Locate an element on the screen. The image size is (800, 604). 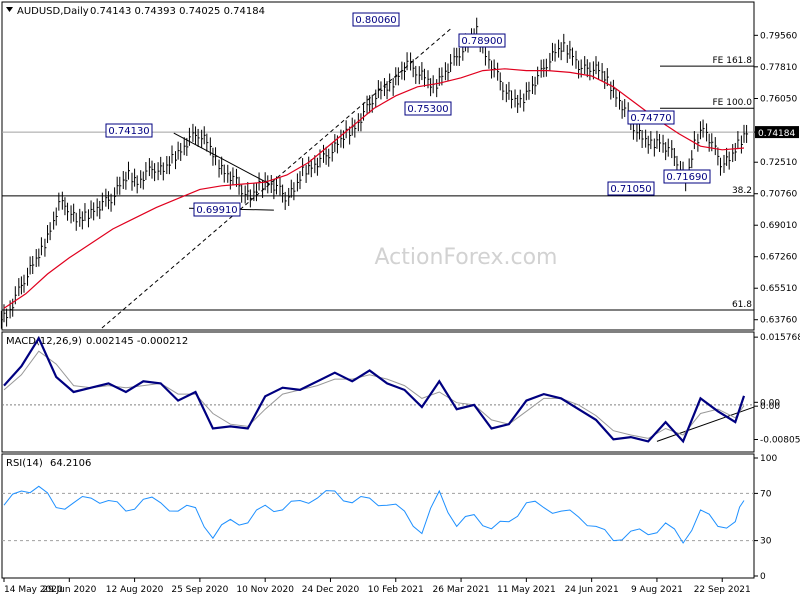
collapse-triangle-icon is located at coordinates (9, 9).